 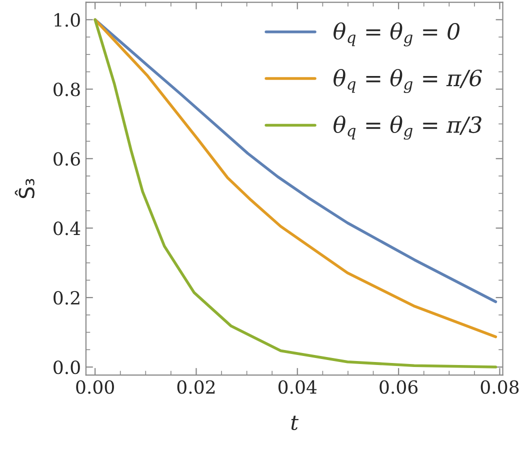 I want to click on y-tick-label: 0.4, so click(x=67, y=229).